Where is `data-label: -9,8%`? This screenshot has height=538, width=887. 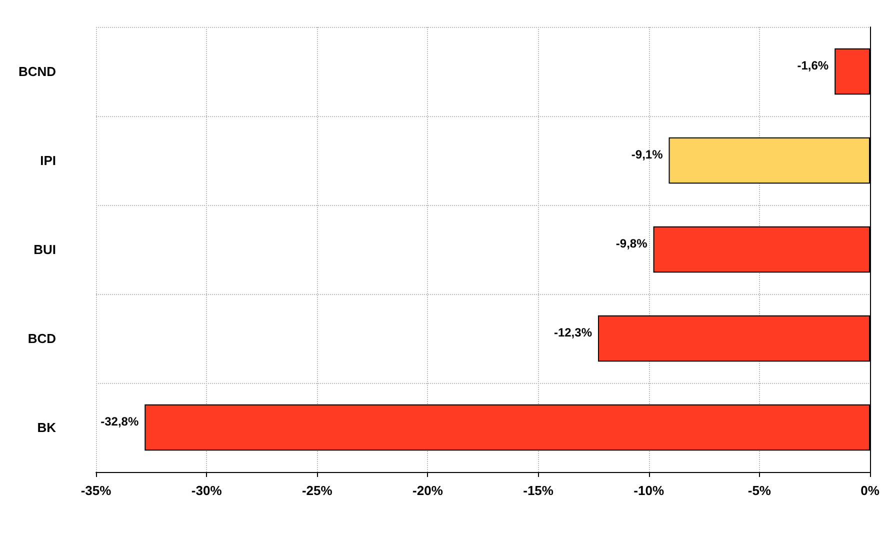
data-label: -9,8% is located at coordinates (632, 243).